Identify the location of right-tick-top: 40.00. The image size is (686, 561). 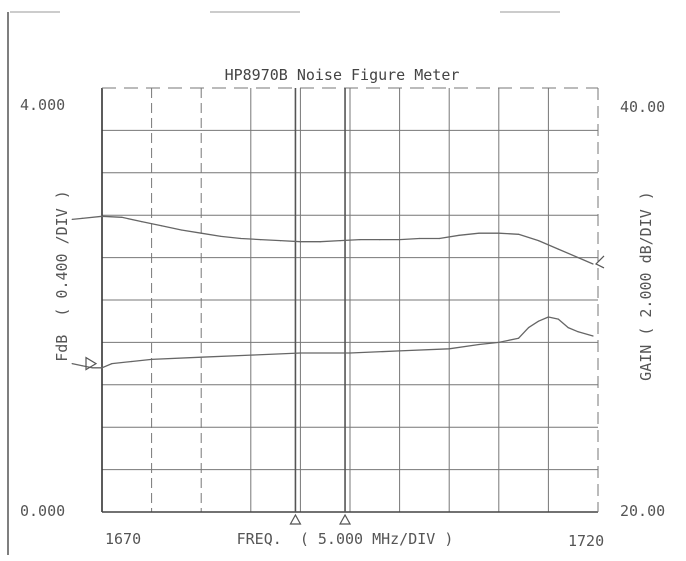
(642, 107).